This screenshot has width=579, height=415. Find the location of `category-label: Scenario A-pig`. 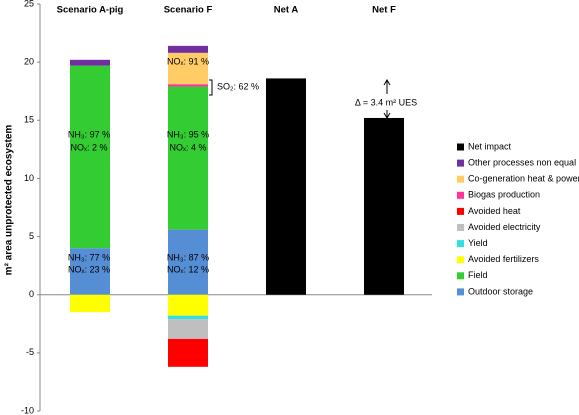

category-label: Scenario A-pig is located at coordinates (90, 10).